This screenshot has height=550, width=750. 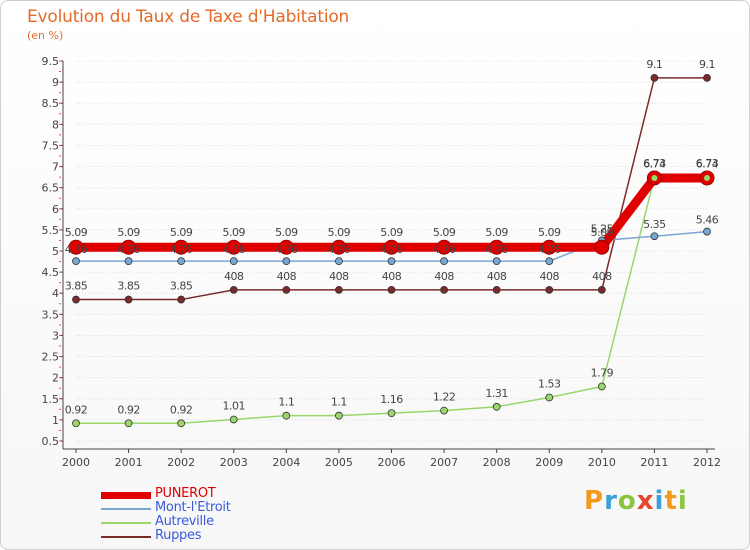 I want to click on x-tick-label: 2006, so click(x=392, y=462).